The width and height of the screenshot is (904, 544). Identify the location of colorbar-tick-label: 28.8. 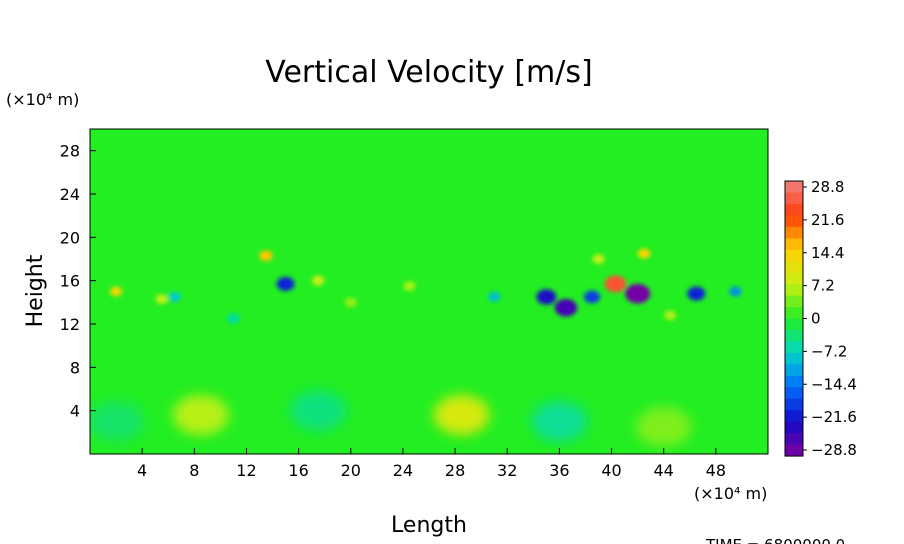
(827, 187).